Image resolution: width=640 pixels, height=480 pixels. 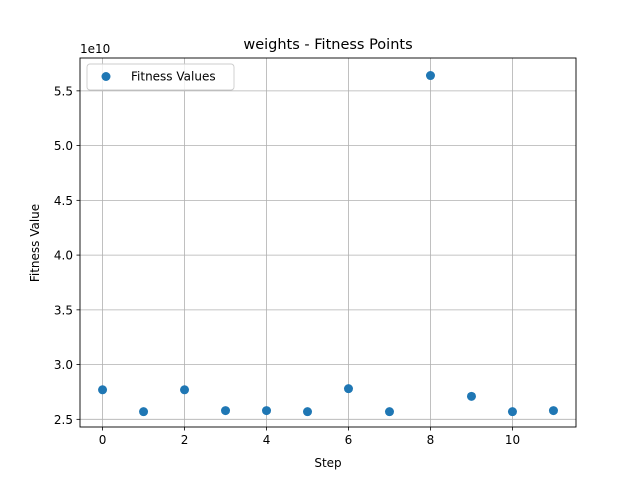 What do you see at coordinates (327, 463) in the screenshot?
I see `x-axis-label: Step` at bounding box center [327, 463].